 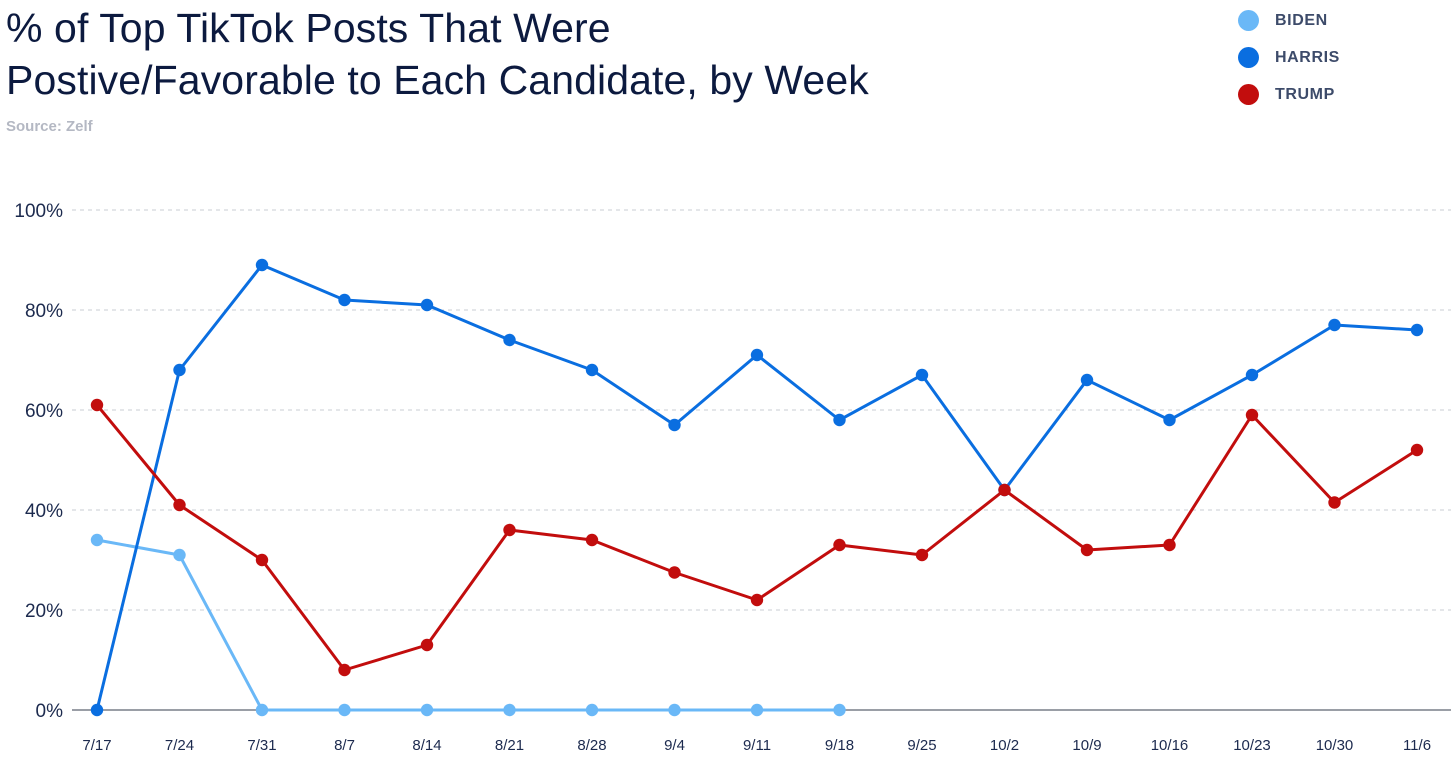 What do you see at coordinates (674, 745) in the screenshot?
I see `x-tick-label: 9/4` at bounding box center [674, 745].